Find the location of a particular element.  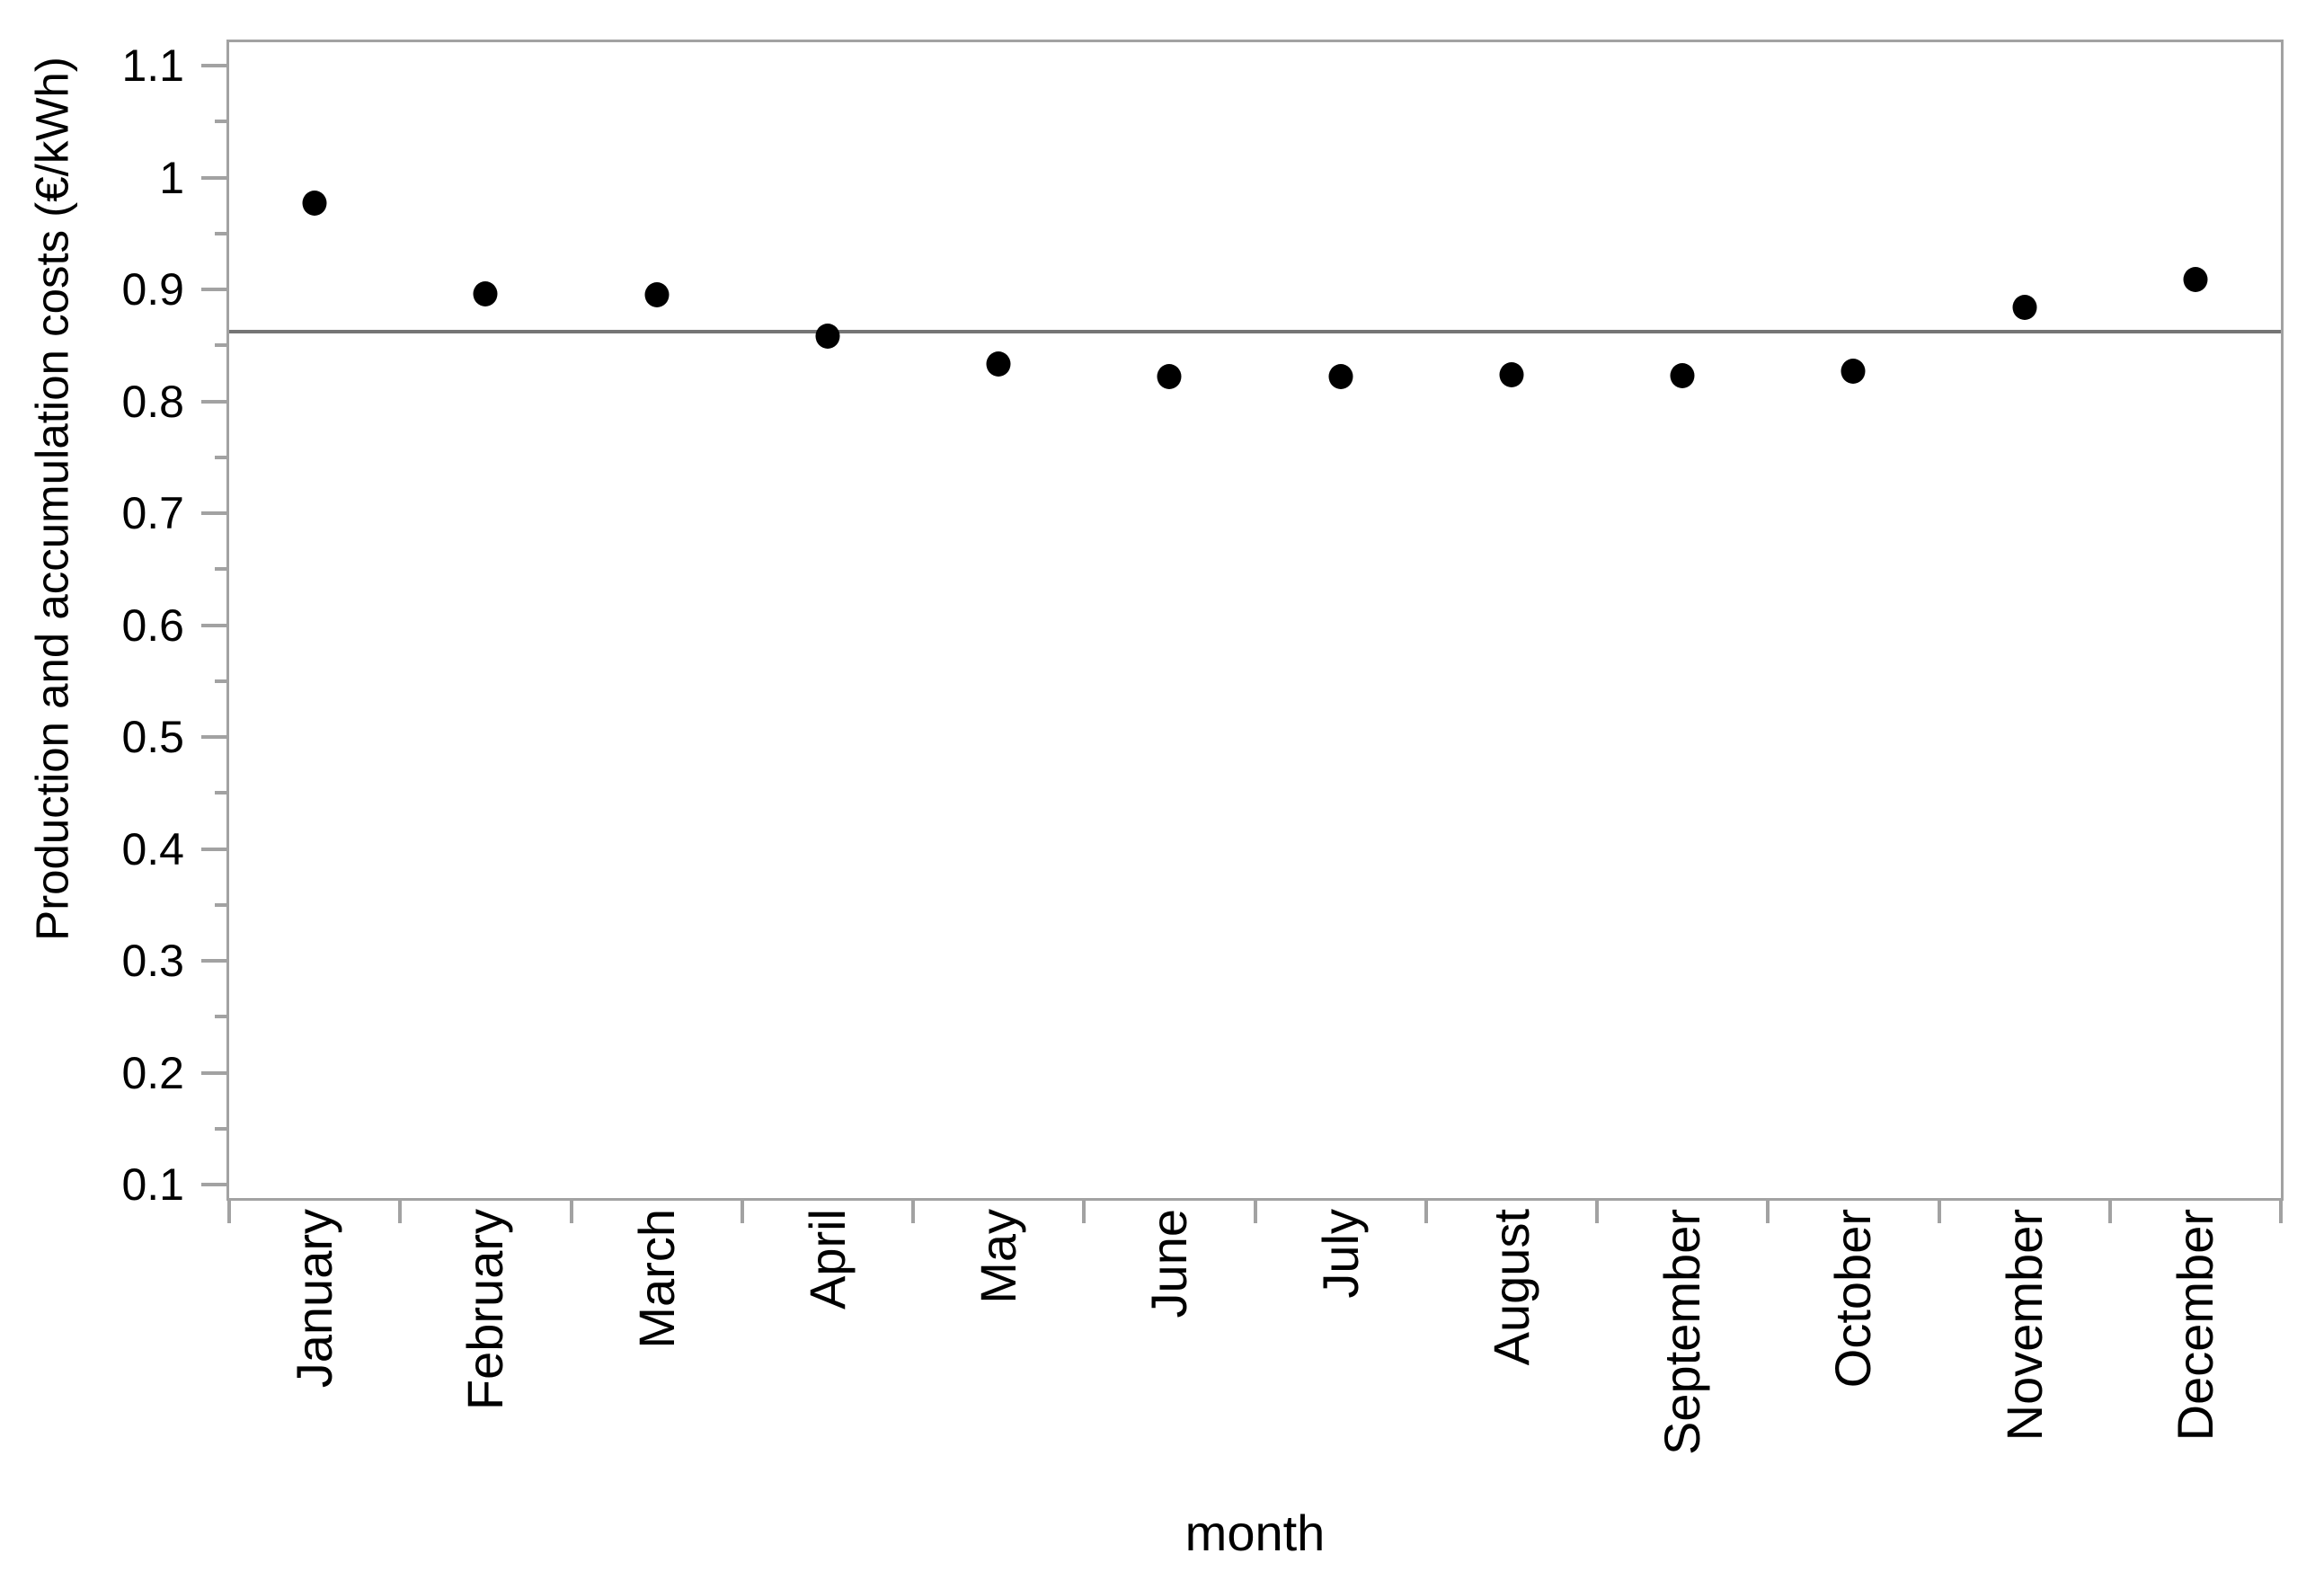

y-axis-tick-label: 0.4 is located at coordinates (152, 849).